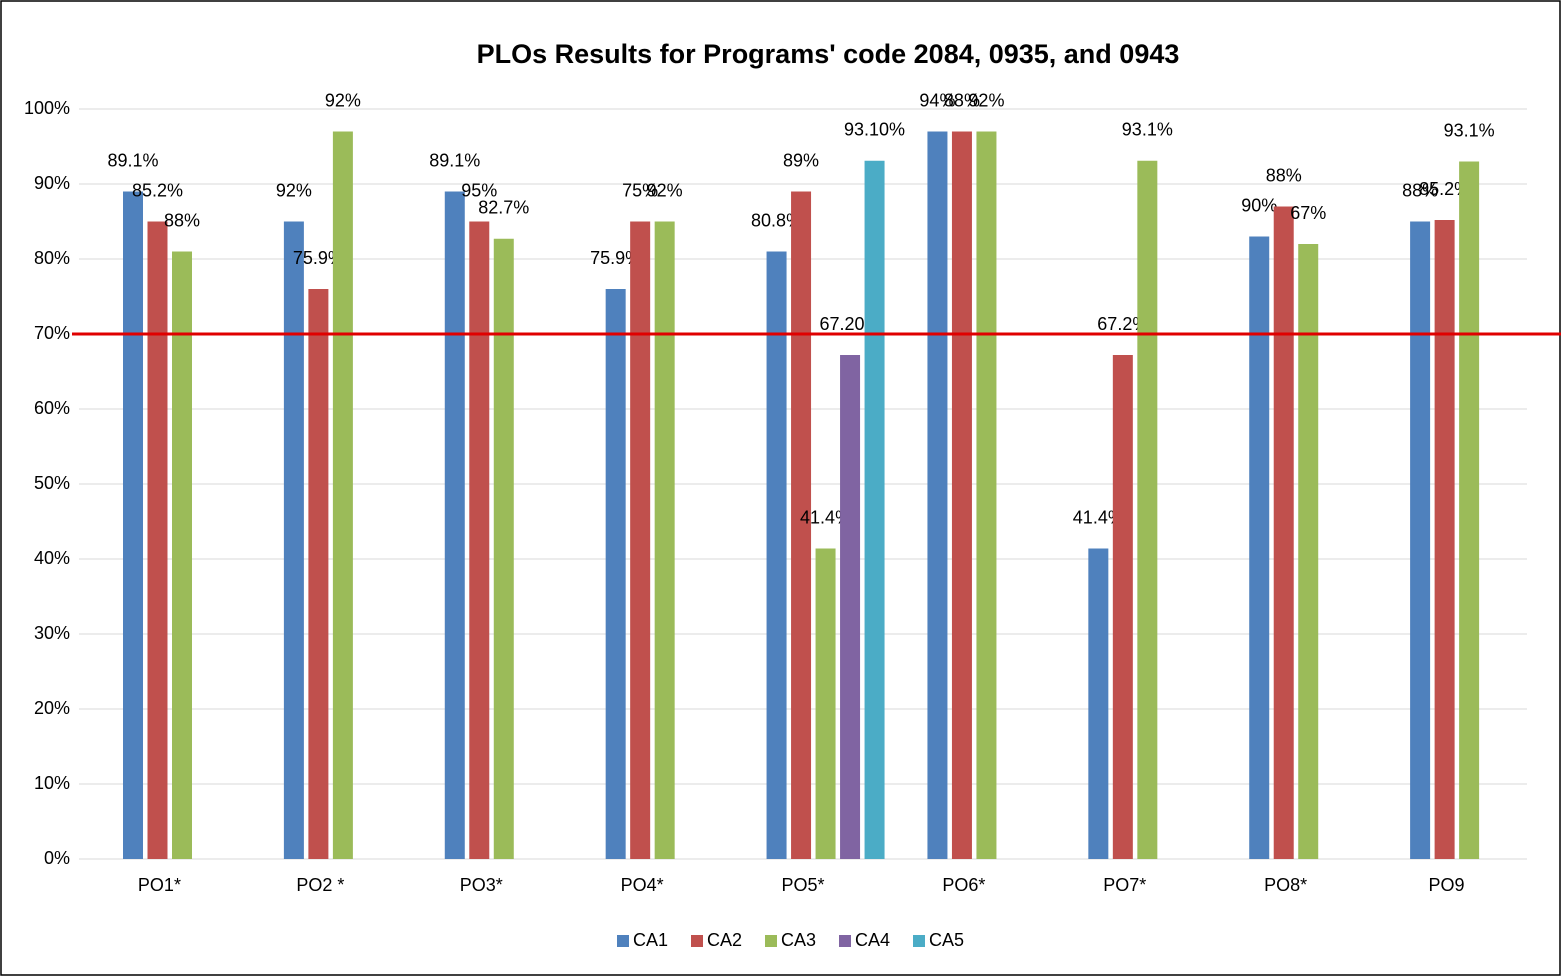 Image resolution: width=1561 pixels, height=976 pixels. Describe the element at coordinates (872, 940) in the screenshot. I see `legend-label: CA4` at that location.